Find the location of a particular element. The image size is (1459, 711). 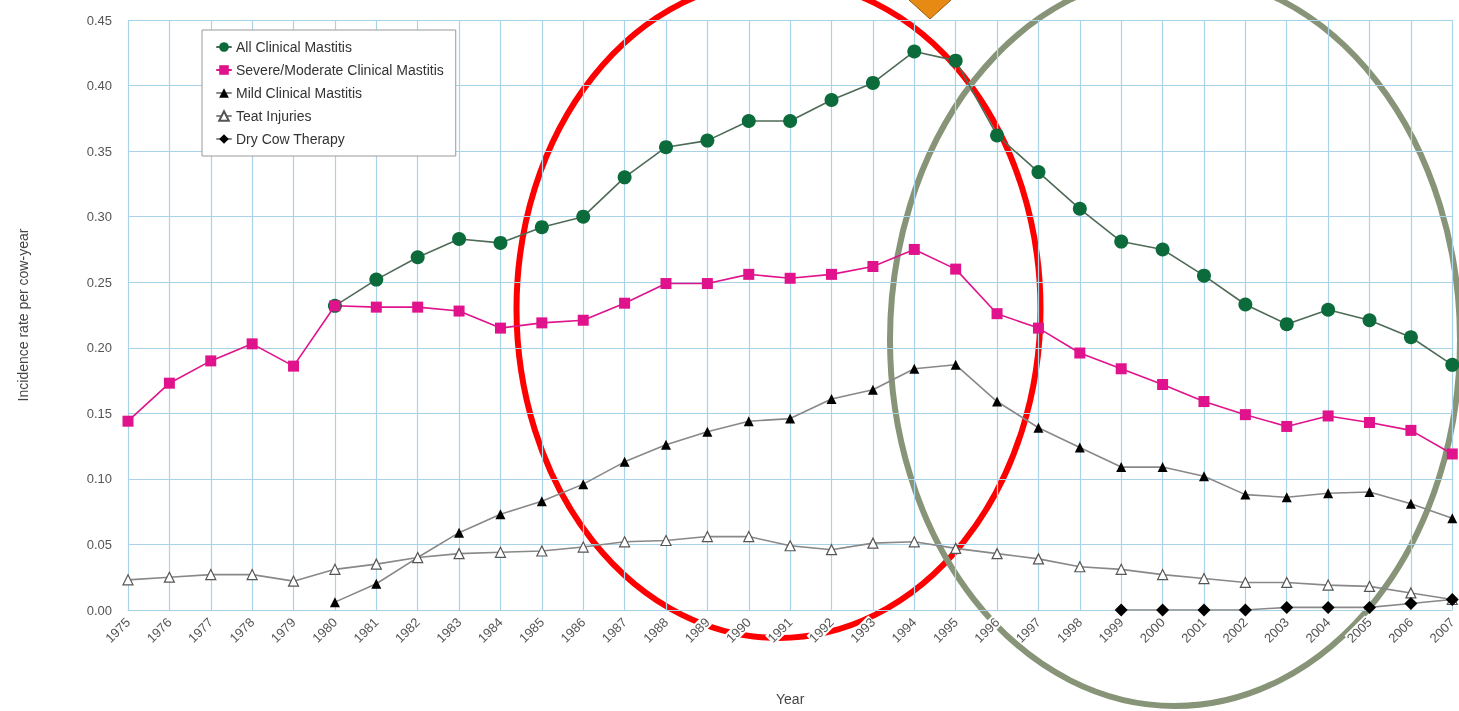

y-axis-title: Incidence rate per cow-year is located at coordinates (23, 315).